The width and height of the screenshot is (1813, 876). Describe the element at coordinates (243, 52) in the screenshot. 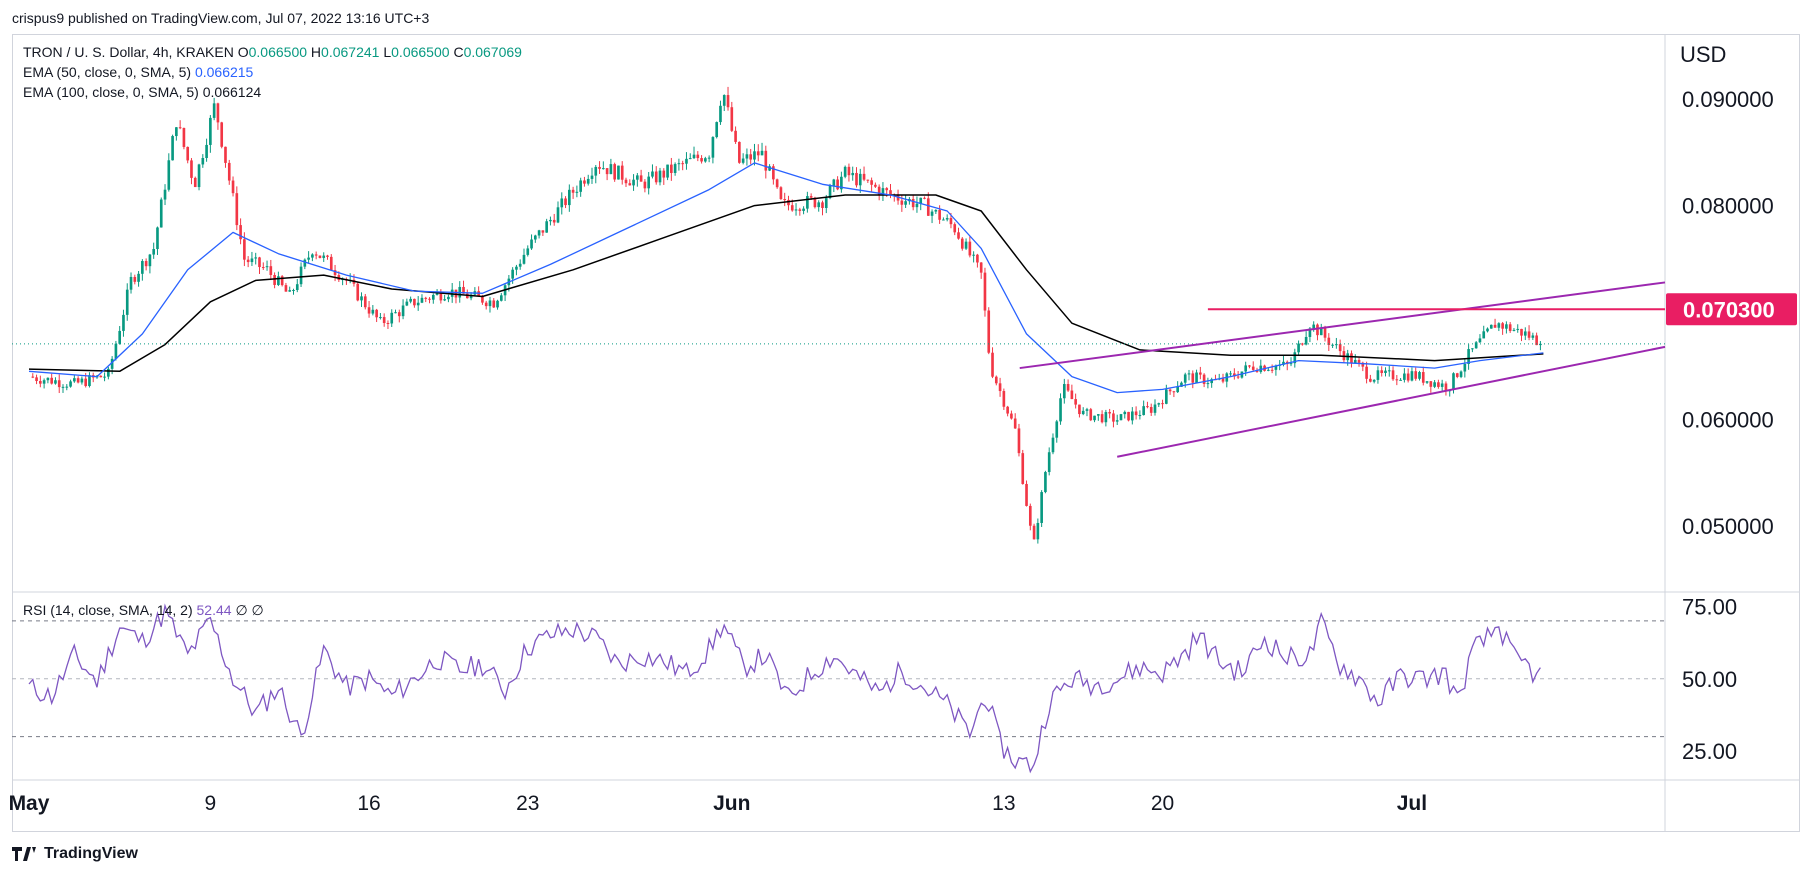

I see `legend-open-label: O` at that location.